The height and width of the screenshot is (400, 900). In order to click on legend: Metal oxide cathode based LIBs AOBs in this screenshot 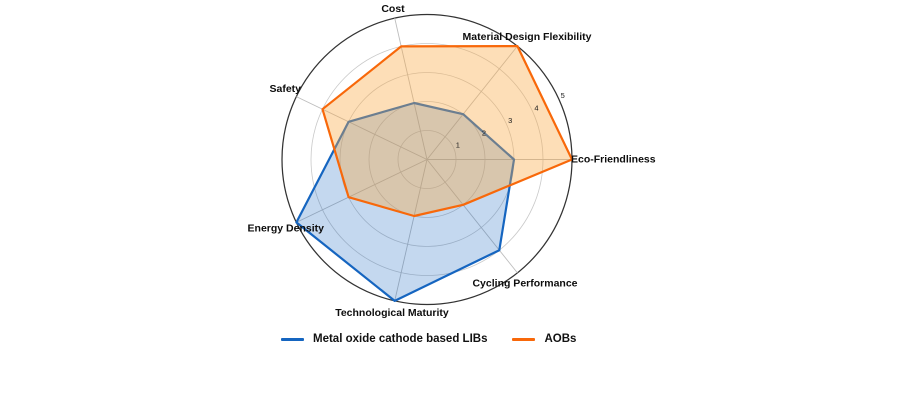, I will do `click(428, 339)`.